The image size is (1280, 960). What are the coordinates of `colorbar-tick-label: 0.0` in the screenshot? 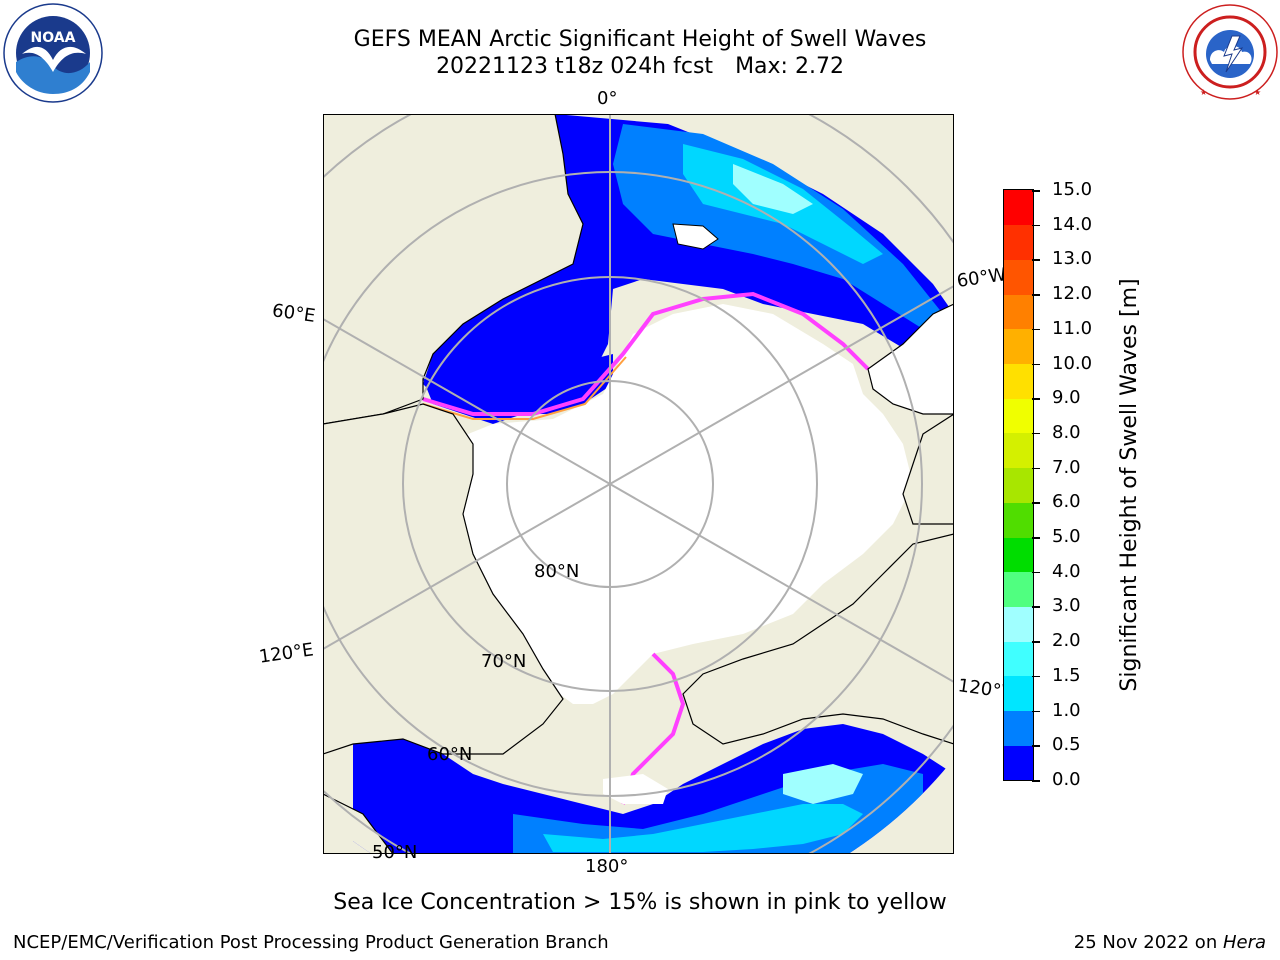 It's located at (1066, 779).